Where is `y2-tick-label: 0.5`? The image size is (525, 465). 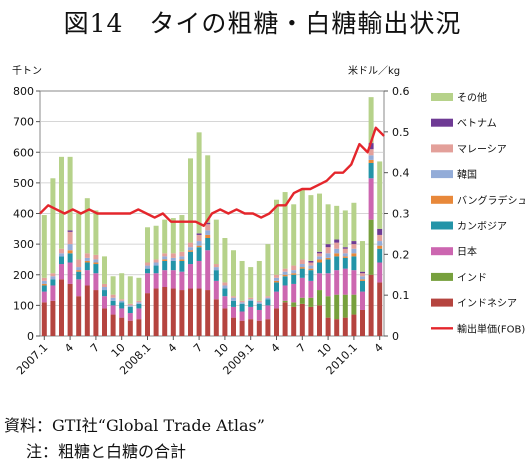 y2-tick-label: 0.5 is located at coordinates (401, 132).